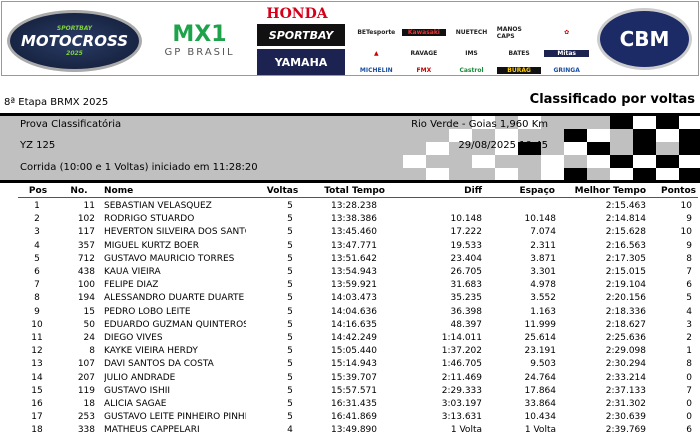  What do you see at coordinates (37, 245) in the screenshot?
I see `cell-pos: 4` at bounding box center [37, 245].